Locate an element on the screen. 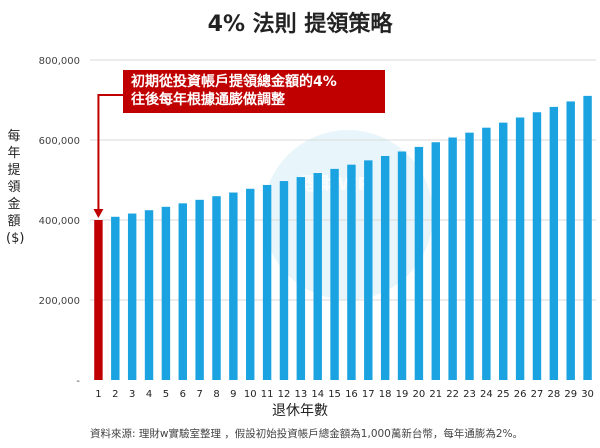  x-tick-label: 17 is located at coordinates (368, 394).